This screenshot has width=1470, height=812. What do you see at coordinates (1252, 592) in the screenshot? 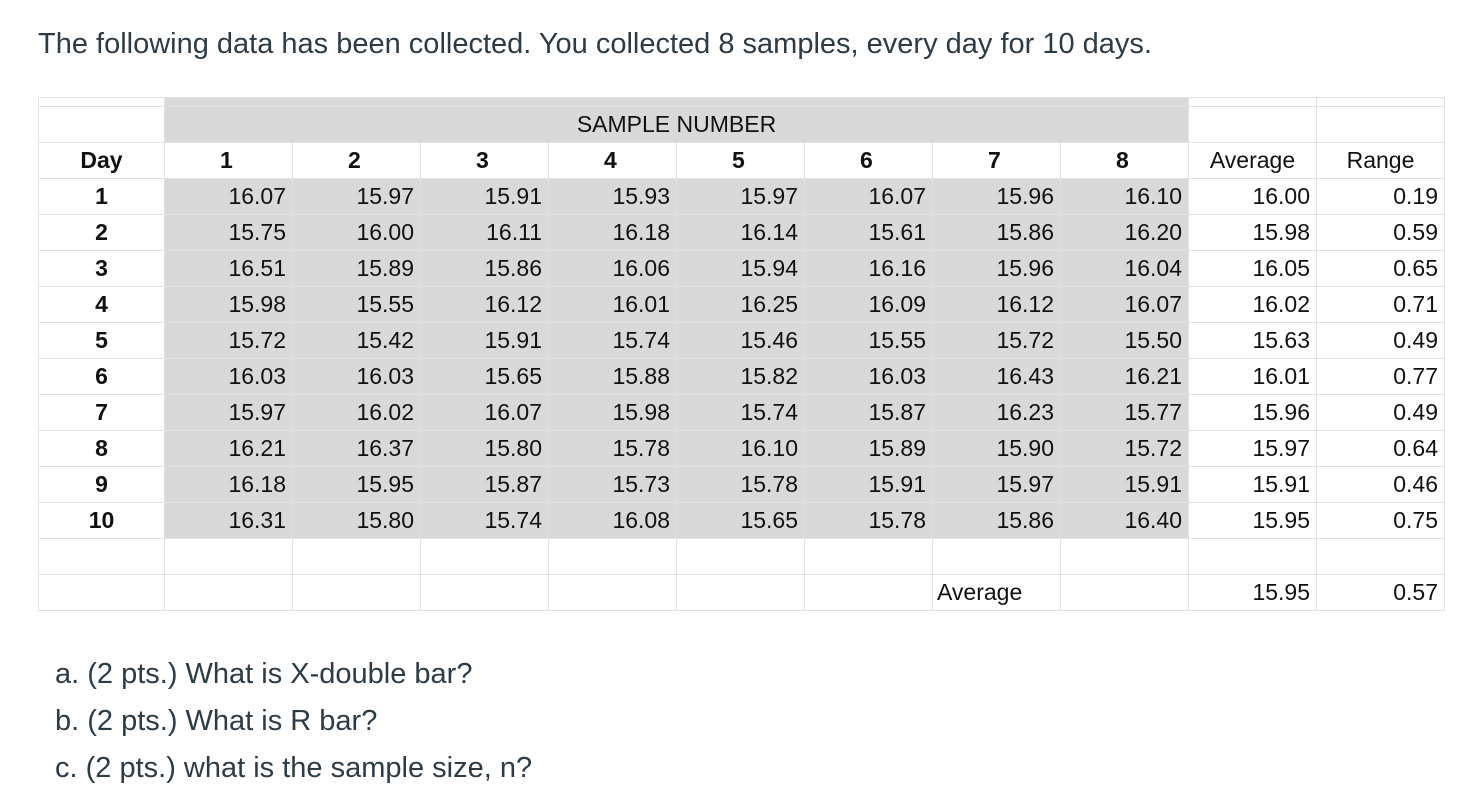
I see `grand-average-cell: 15.95` at bounding box center [1252, 592].